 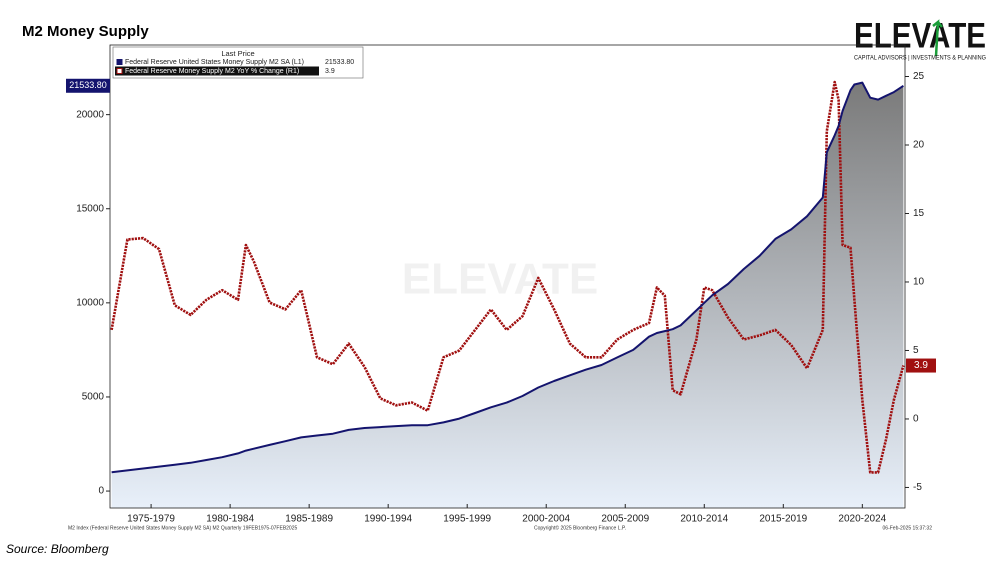 I want to click on x-tick-label: 2015-2019, so click(x=783, y=519).